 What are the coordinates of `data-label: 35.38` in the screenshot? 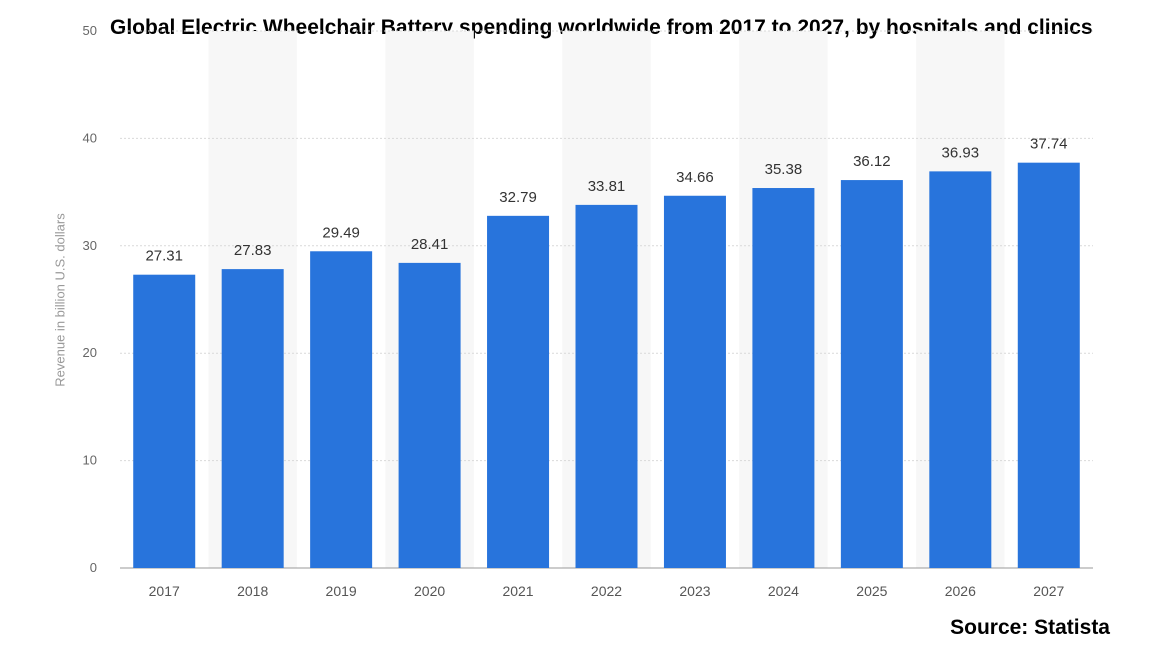 It's located at (784, 169).